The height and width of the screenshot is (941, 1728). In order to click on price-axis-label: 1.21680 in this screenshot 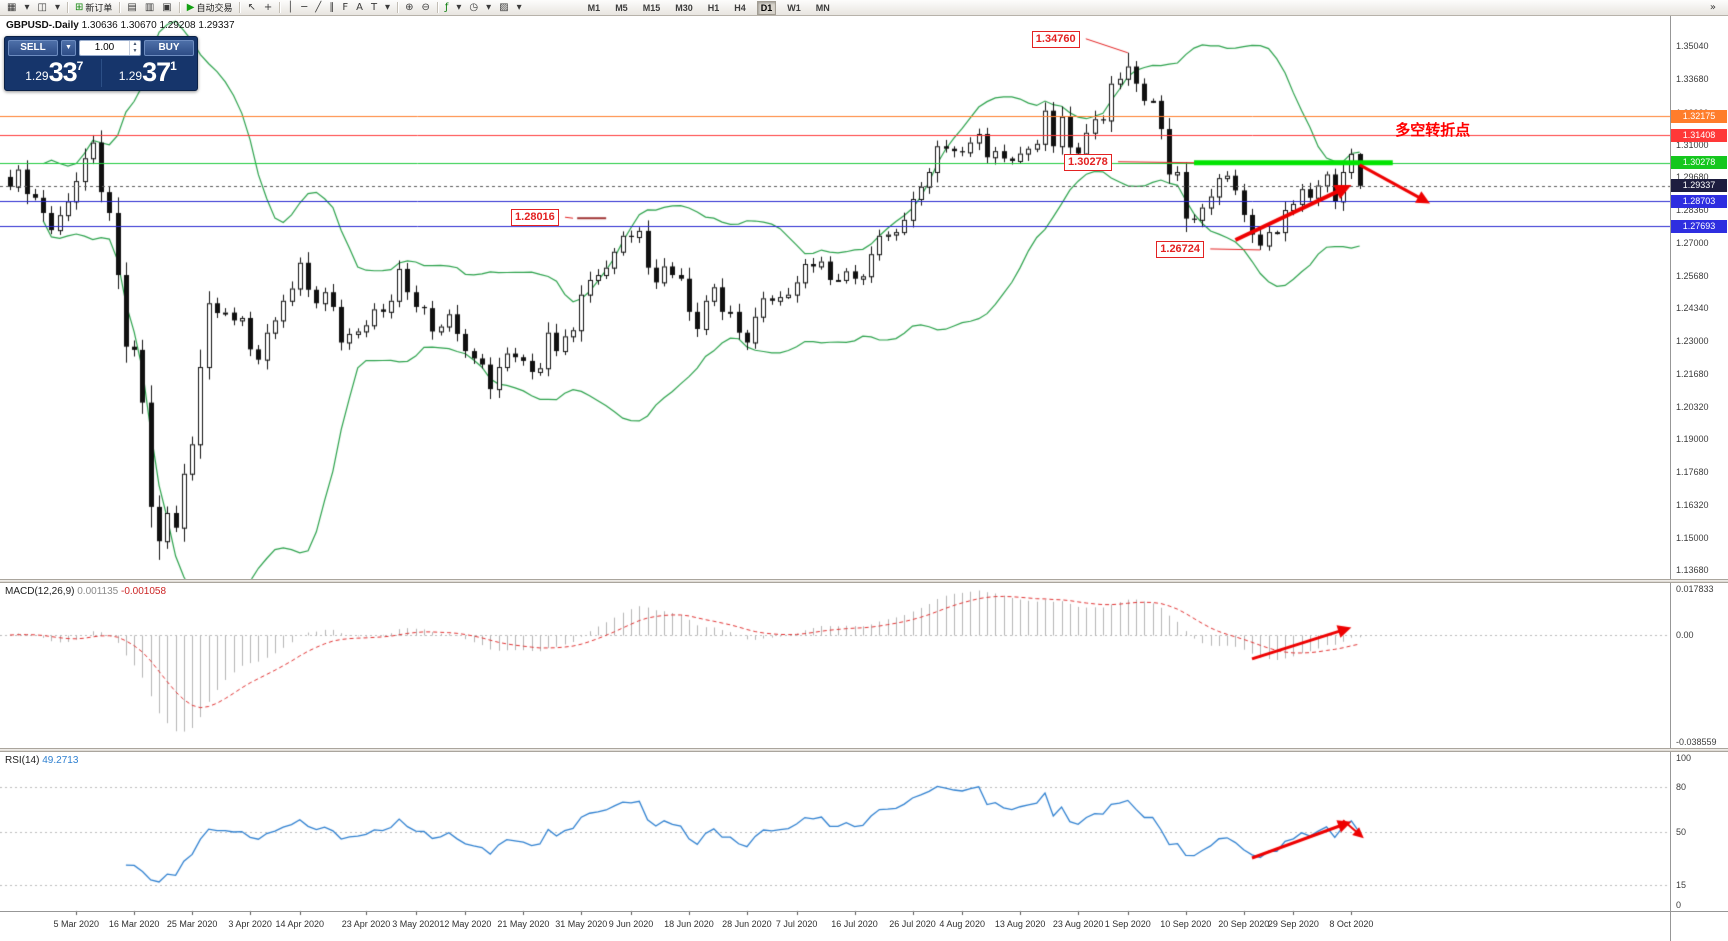, I will do `click(1692, 373)`.